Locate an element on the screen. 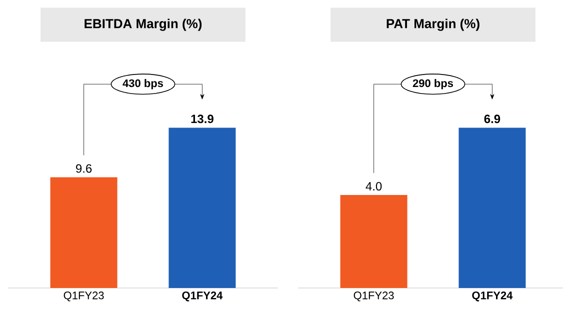 The height and width of the screenshot is (320, 563). chart-title: EBITDA Margin (%) is located at coordinates (143, 24).